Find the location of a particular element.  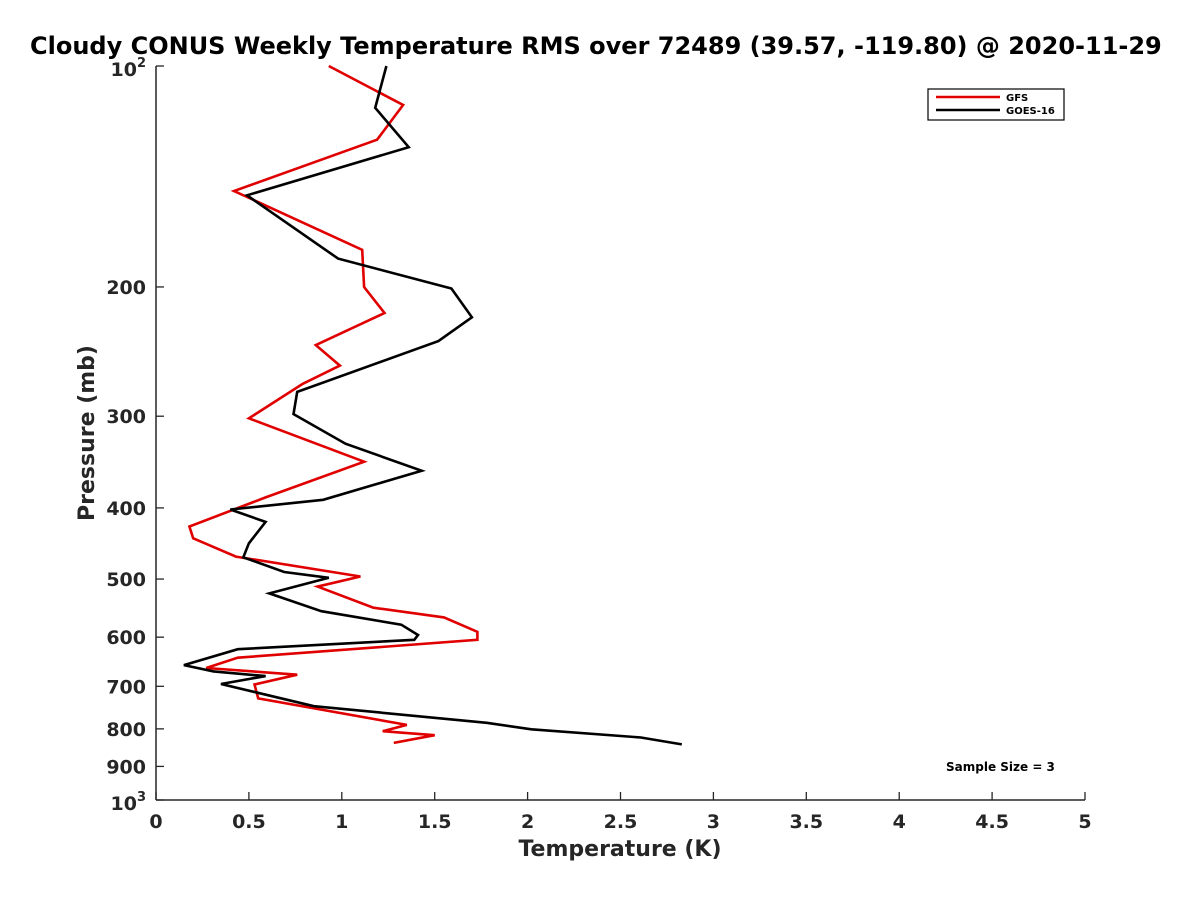

y-tick-label-0: 200 is located at coordinates (126, 288).